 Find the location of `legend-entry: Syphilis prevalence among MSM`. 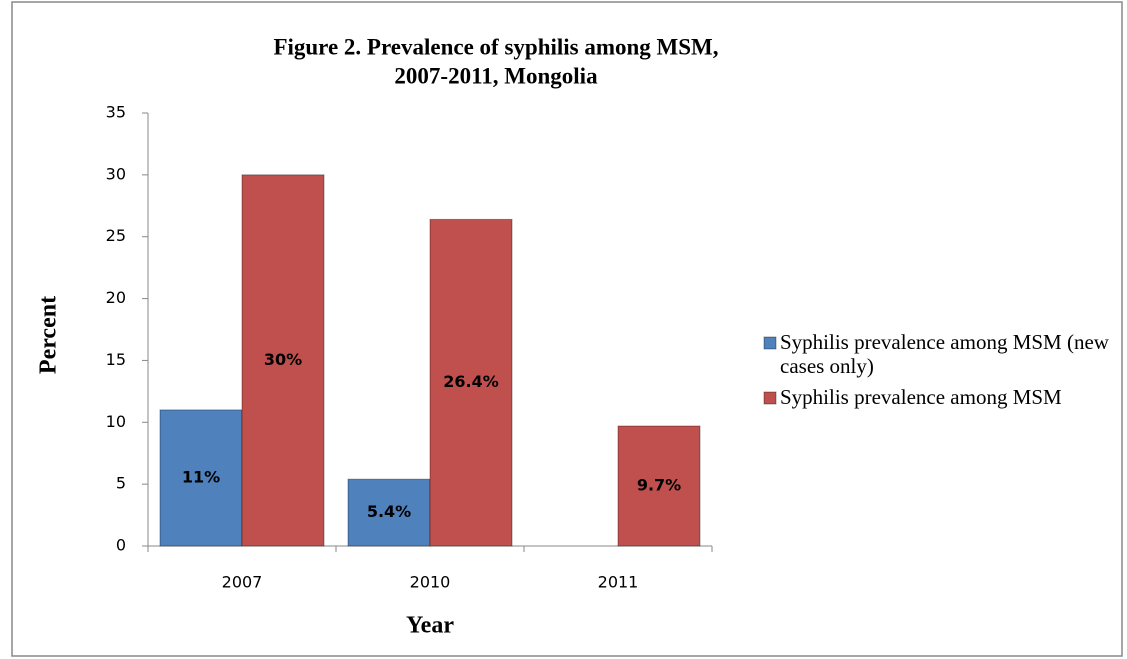

legend-entry: Syphilis prevalence among MSM is located at coordinates (921, 397).